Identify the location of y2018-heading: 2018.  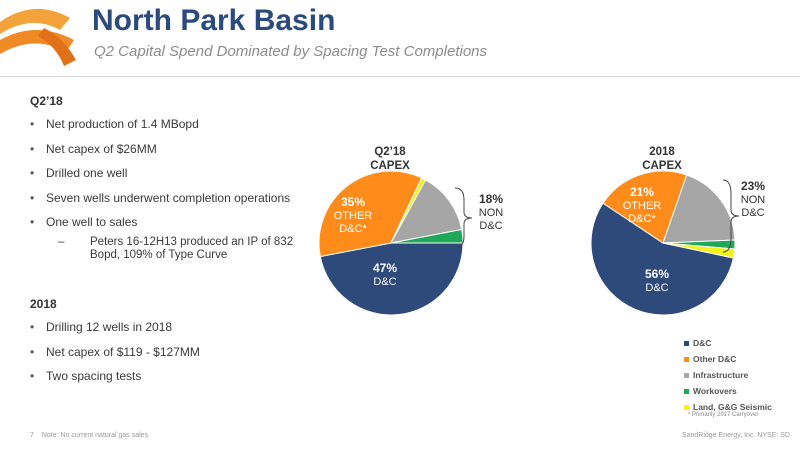
(43, 304).